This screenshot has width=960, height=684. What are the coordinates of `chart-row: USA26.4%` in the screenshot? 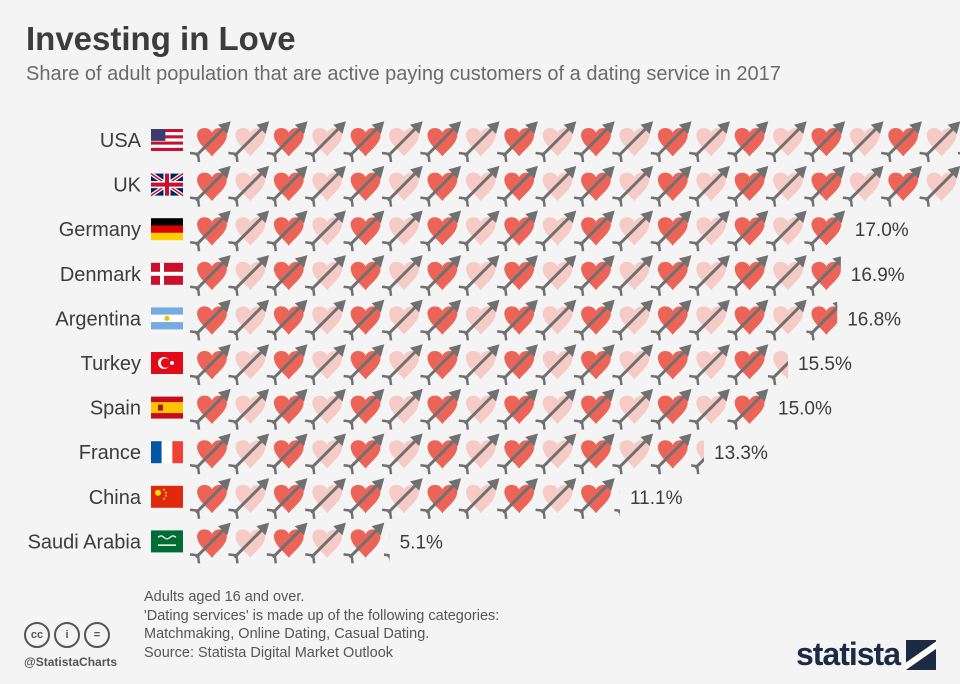 It's located at (530, 142).